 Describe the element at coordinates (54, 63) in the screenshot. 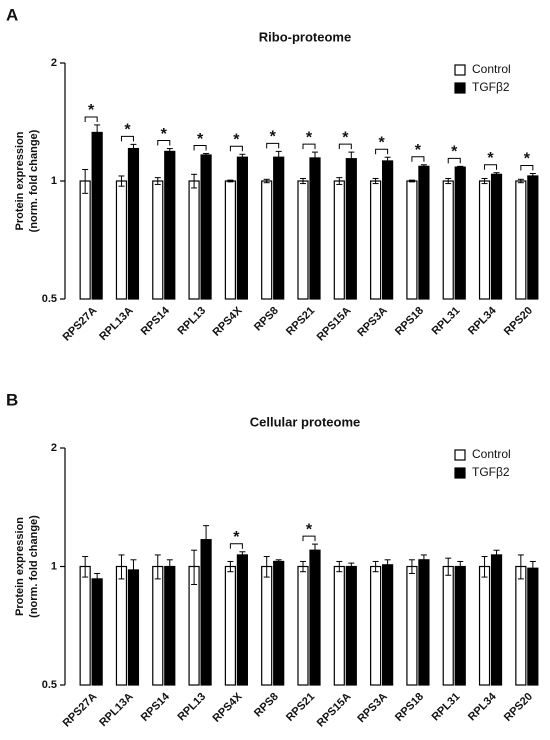

I see `y-tick-label: 2` at that location.